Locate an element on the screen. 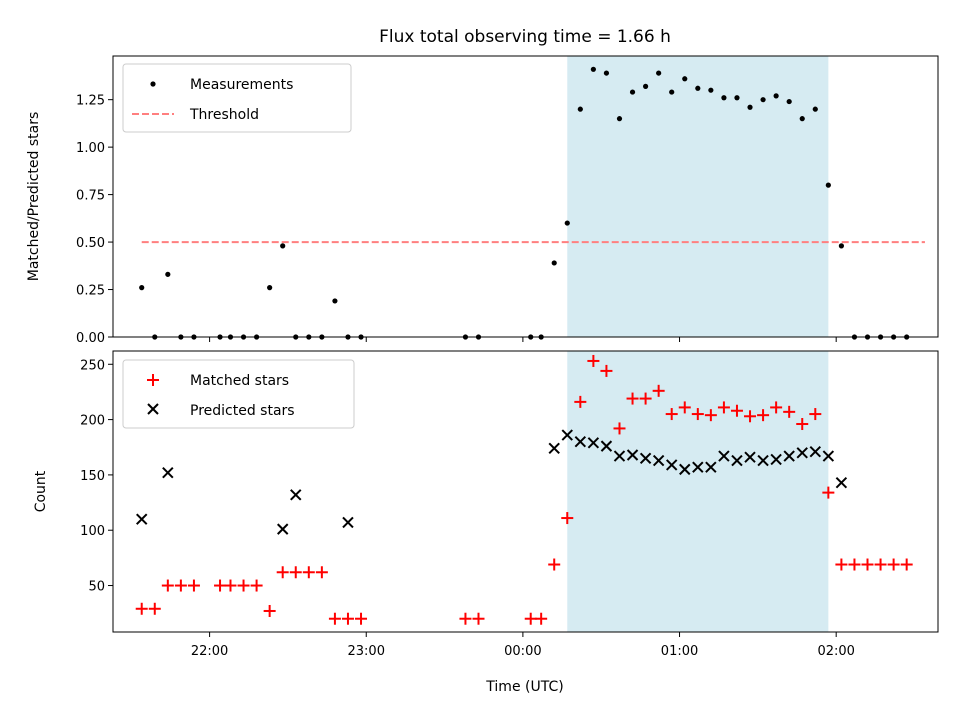 The width and height of the screenshot is (960, 724). x-axis-label: Time (UTC) is located at coordinates (524, 687).